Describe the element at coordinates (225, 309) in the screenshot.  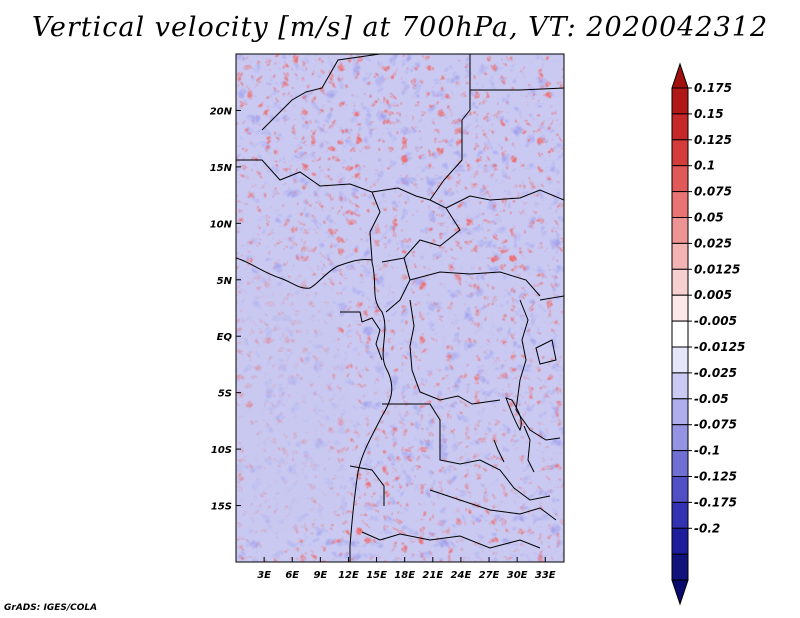
I see `latitude-axis: 20N 15N 10N 5N EQ 5S 10S 15S` at that location.